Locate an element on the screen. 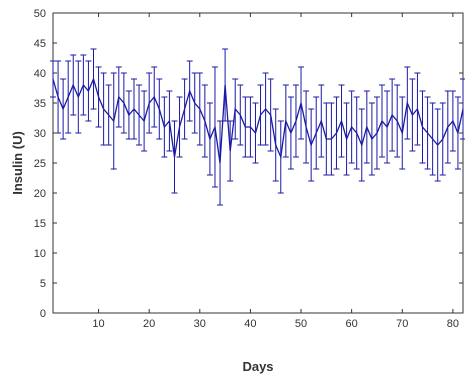  x-tick-label: 60 is located at coordinates (352, 324).